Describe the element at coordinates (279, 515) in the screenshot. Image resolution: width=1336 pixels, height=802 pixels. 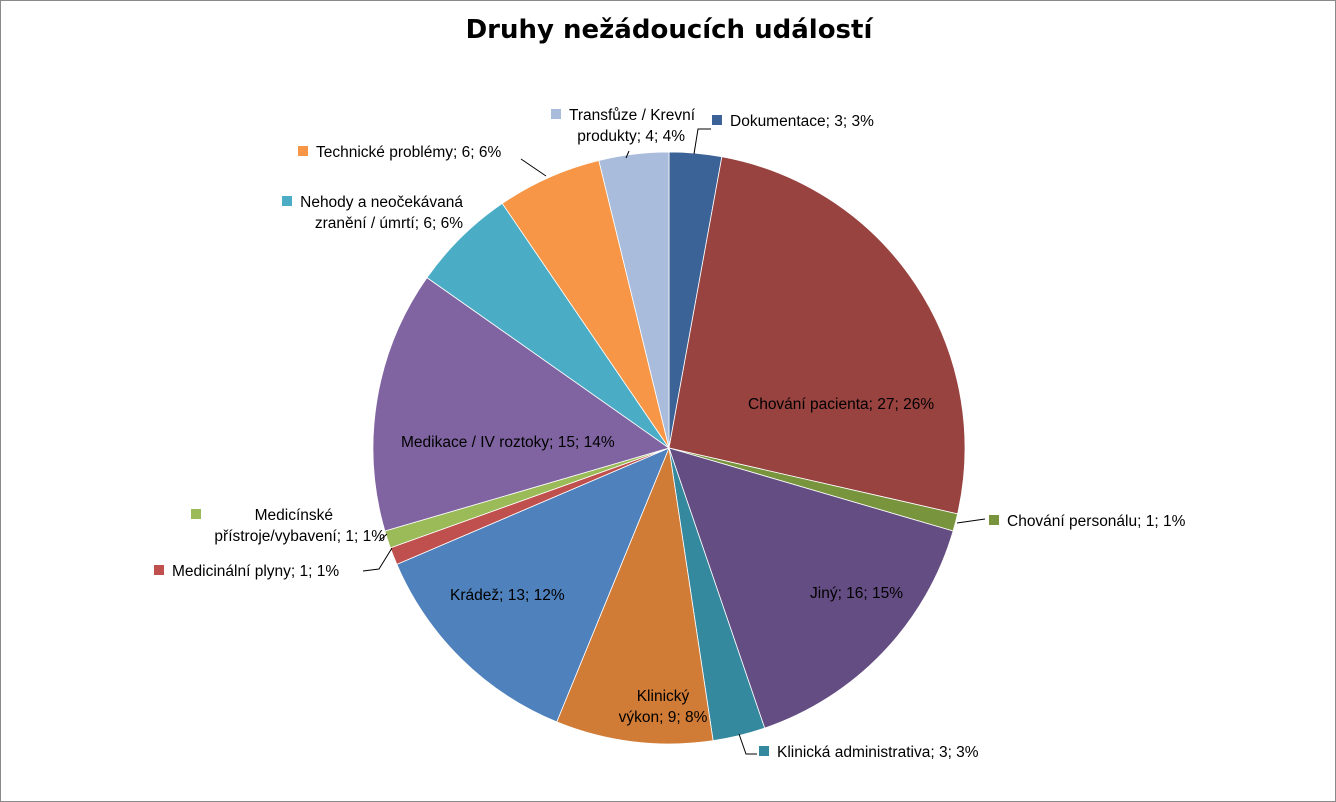
I see `label-line1-medicinske-pristroje: Medicínské` at that location.